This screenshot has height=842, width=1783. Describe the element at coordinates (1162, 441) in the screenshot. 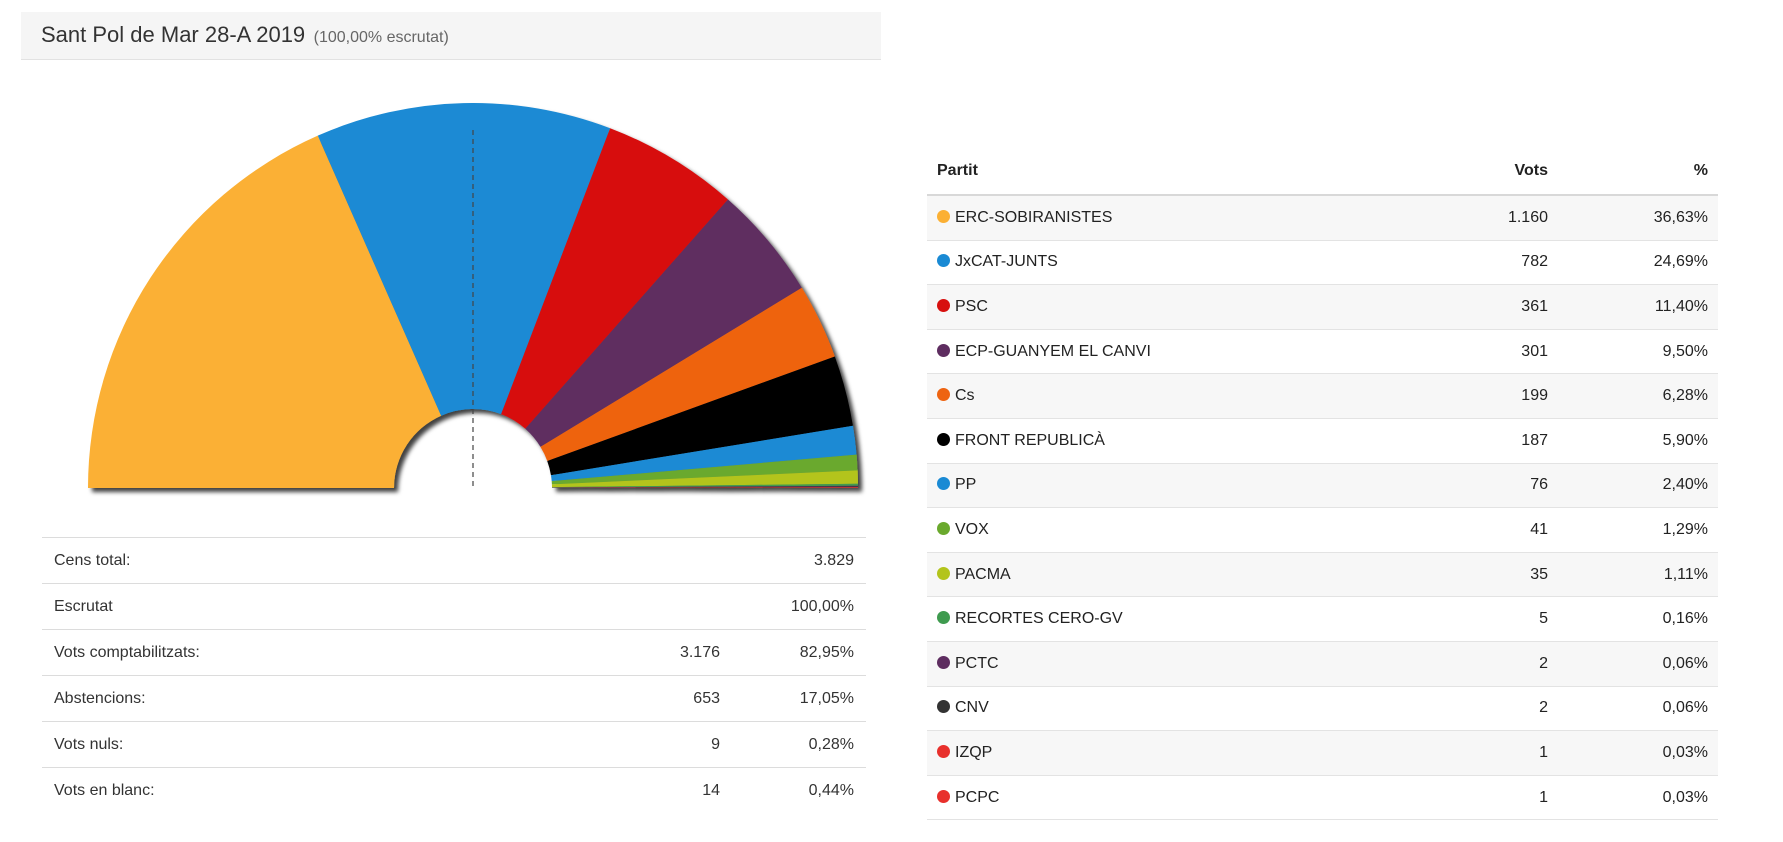

I see `party-cell: FRONT REPUBLICÀ` at that location.